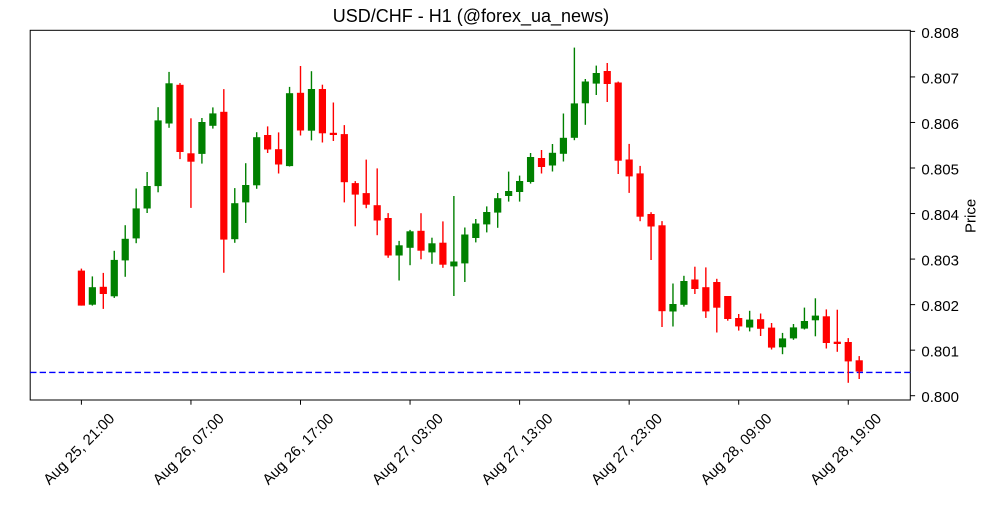 This screenshot has width=1000, height=505. What do you see at coordinates (940, 260) in the screenshot?
I see `svg-text: 0.803` at bounding box center [940, 260].